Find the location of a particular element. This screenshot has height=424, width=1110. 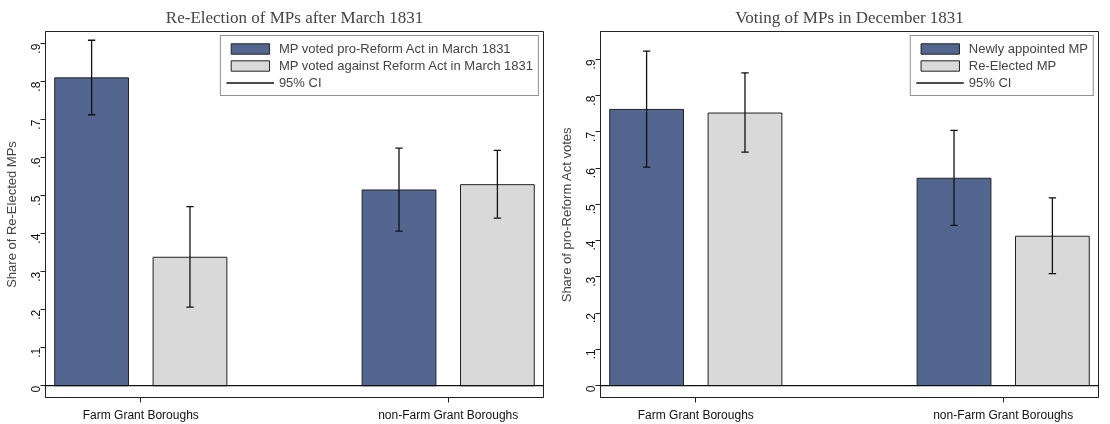

y-axis-title: Share of Re-Elected MPs is located at coordinates (11, 214).